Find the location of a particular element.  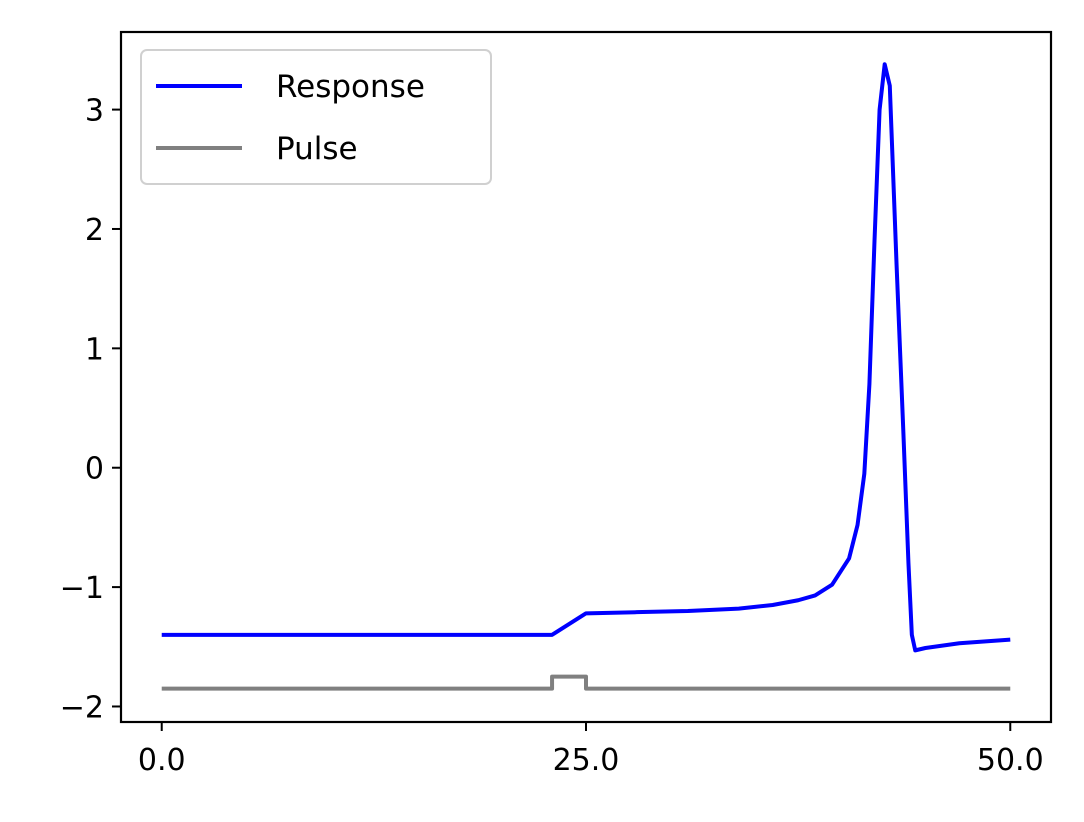

legend-label-pulse: Pulse is located at coordinates (317, 149).